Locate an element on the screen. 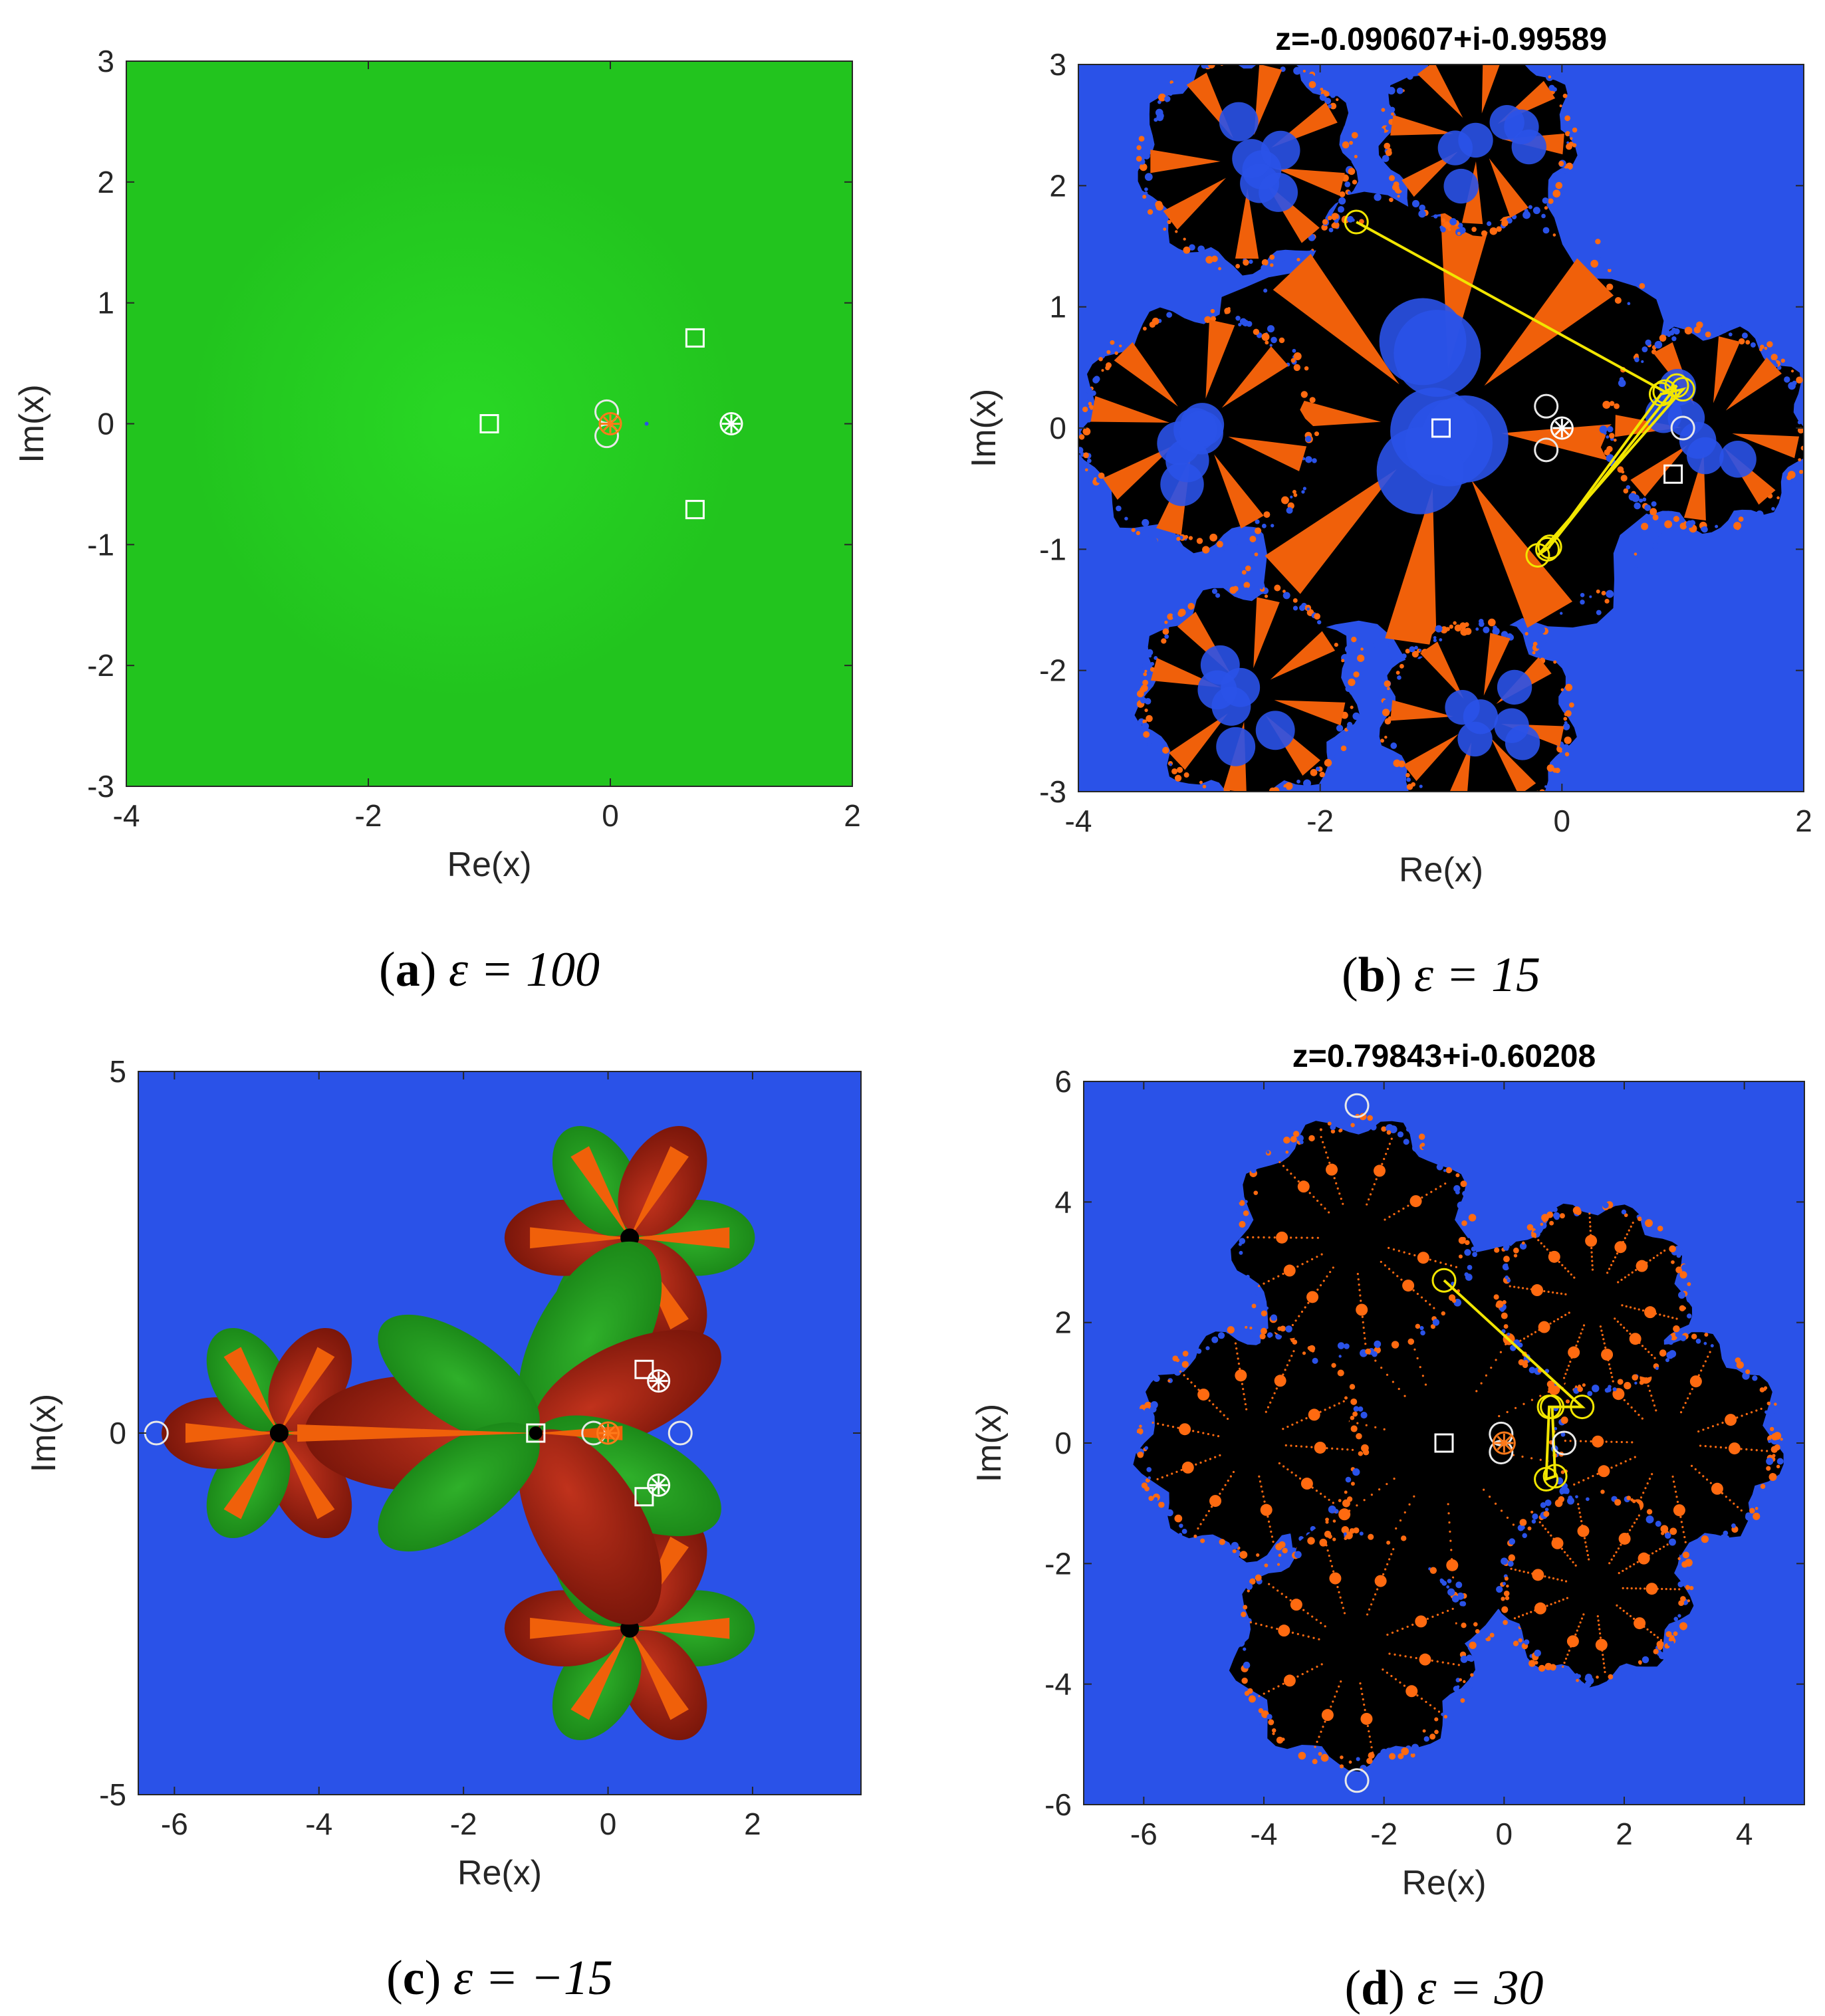 This screenshot has width=1825, height=2016. panel-title: z=0.79843+i-0.60208 is located at coordinates (1444, 1056).